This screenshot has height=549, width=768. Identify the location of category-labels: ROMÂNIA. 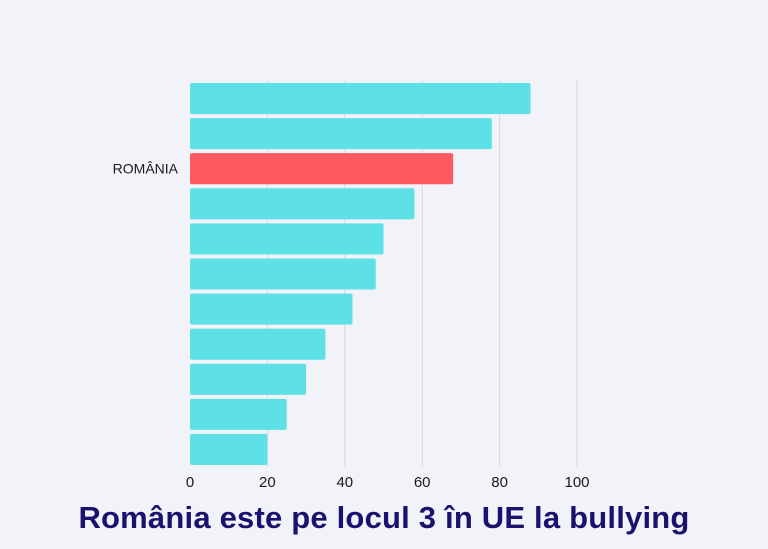
(146, 169).